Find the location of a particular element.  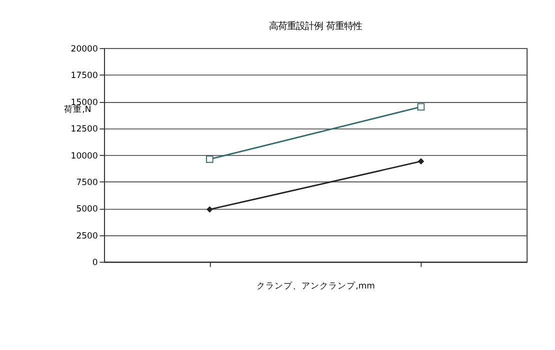

y-tick-label: 0 is located at coordinates (95, 263).